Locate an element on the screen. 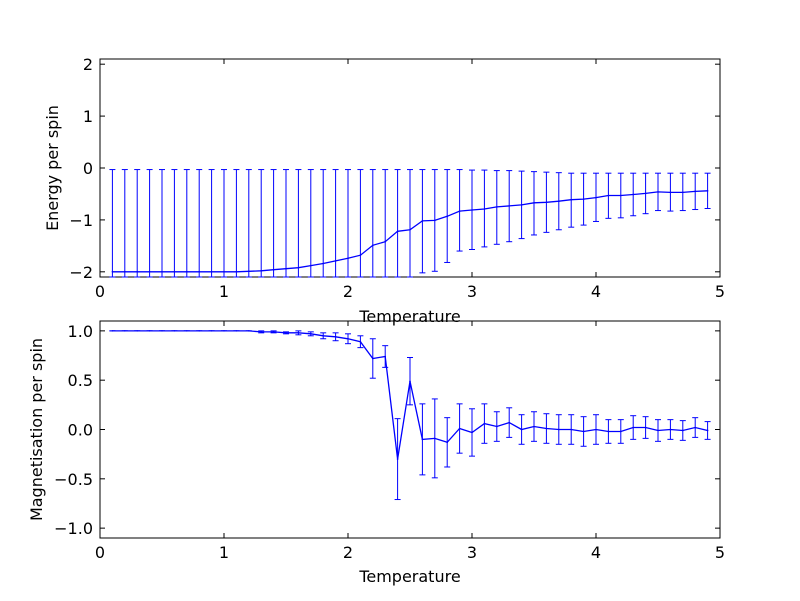 Image resolution: width=800 pixels, height=601 pixels. energy-ylabel: Energy per spin is located at coordinates (52, 168).